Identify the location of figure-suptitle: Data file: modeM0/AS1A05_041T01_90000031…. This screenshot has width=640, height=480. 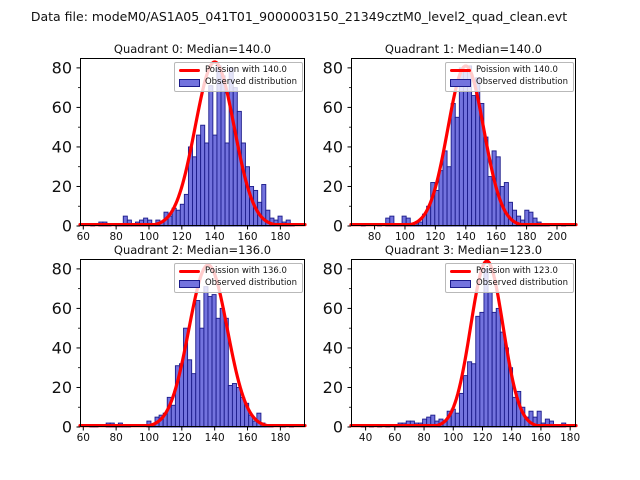
(299, 16).